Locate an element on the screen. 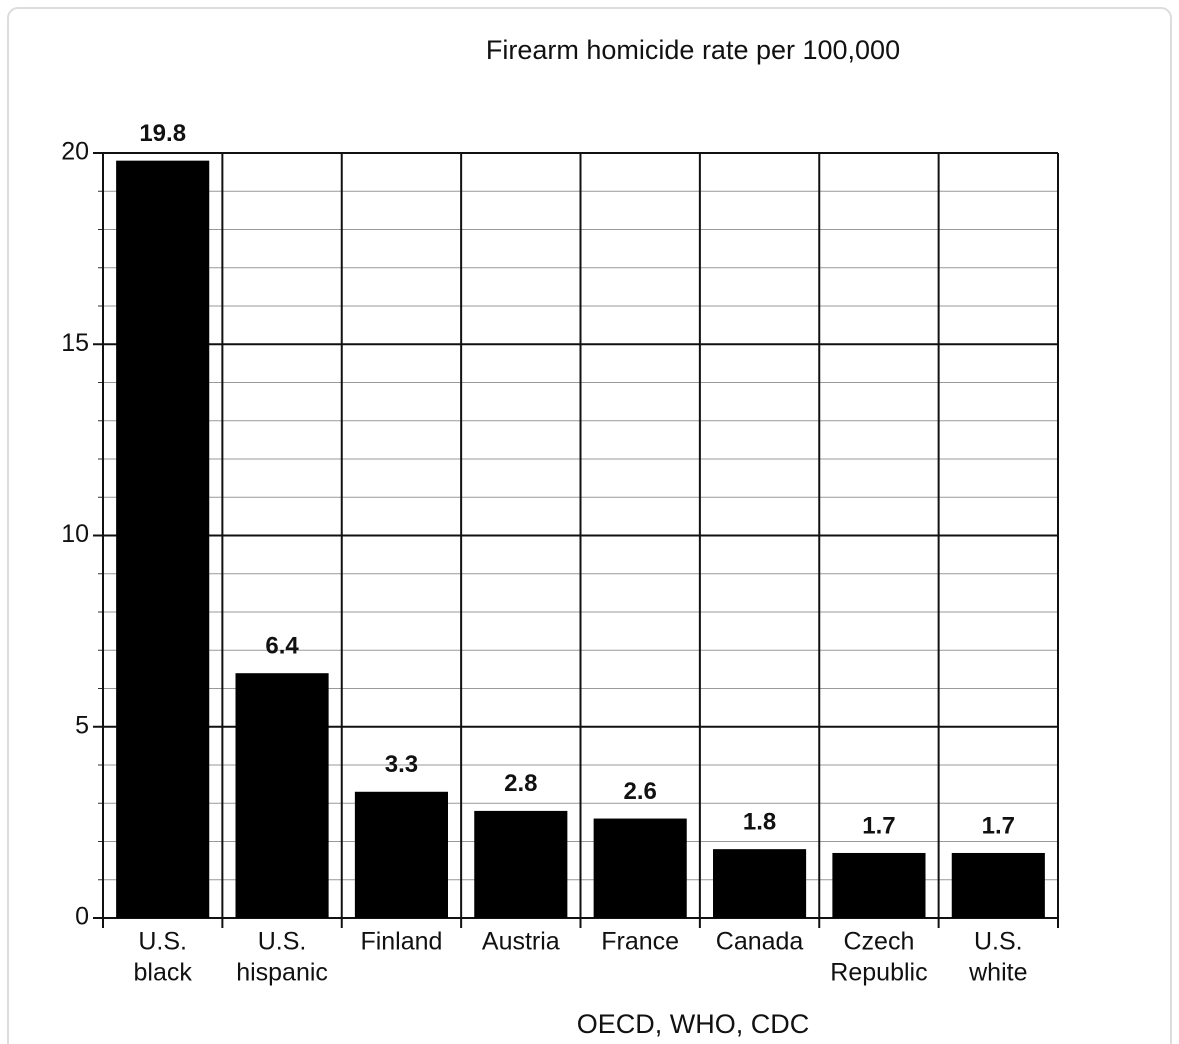 The width and height of the screenshot is (1179, 1044). chart-title: Firearm homicide rate per 100,000 is located at coordinates (693, 50).